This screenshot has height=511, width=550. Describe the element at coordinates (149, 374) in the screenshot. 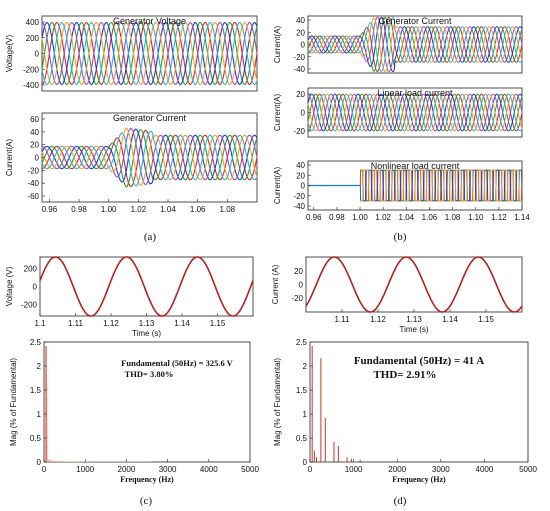

I see `annotation-thd: THD= 3.80%` at that location.